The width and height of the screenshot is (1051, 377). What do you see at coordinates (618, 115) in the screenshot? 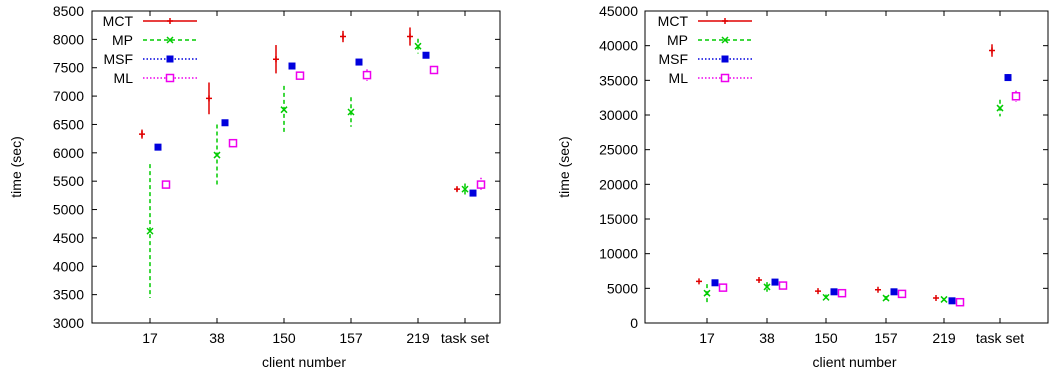
I see `y-tick-label: 30000` at bounding box center [618, 115].